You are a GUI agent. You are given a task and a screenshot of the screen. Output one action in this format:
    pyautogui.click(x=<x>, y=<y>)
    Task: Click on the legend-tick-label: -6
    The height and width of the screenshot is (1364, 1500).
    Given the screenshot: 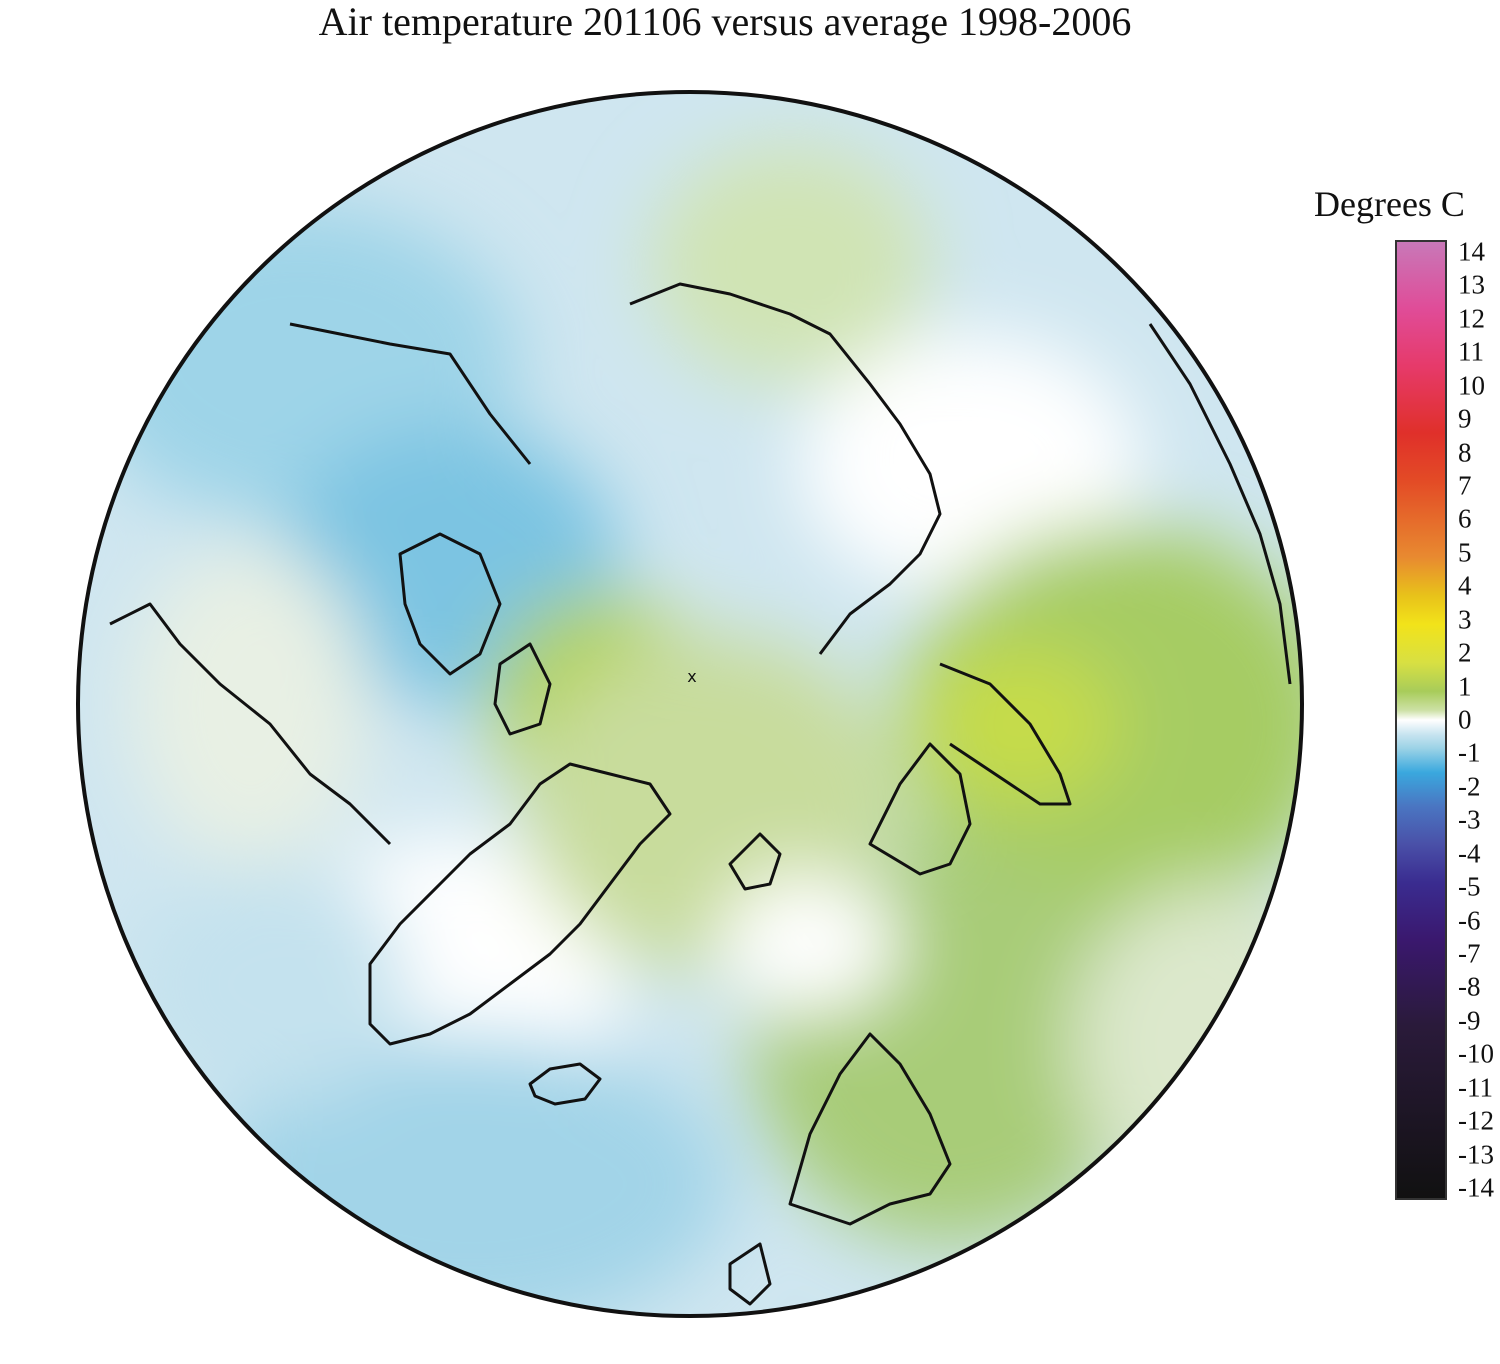 What is the action you would take?
    pyautogui.click(x=1469, y=920)
    